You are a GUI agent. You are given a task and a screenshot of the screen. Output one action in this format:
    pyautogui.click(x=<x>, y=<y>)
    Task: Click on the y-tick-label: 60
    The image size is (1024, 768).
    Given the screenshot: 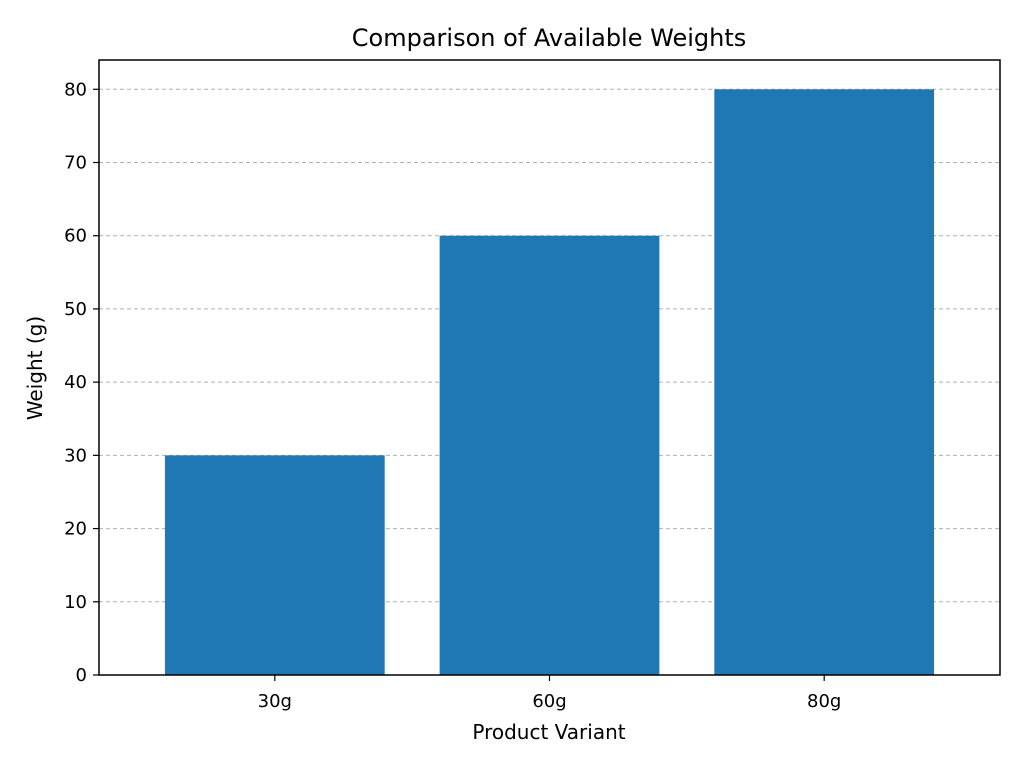 What is the action you would take?
    pyautogui.click(x=75, y=236)
    